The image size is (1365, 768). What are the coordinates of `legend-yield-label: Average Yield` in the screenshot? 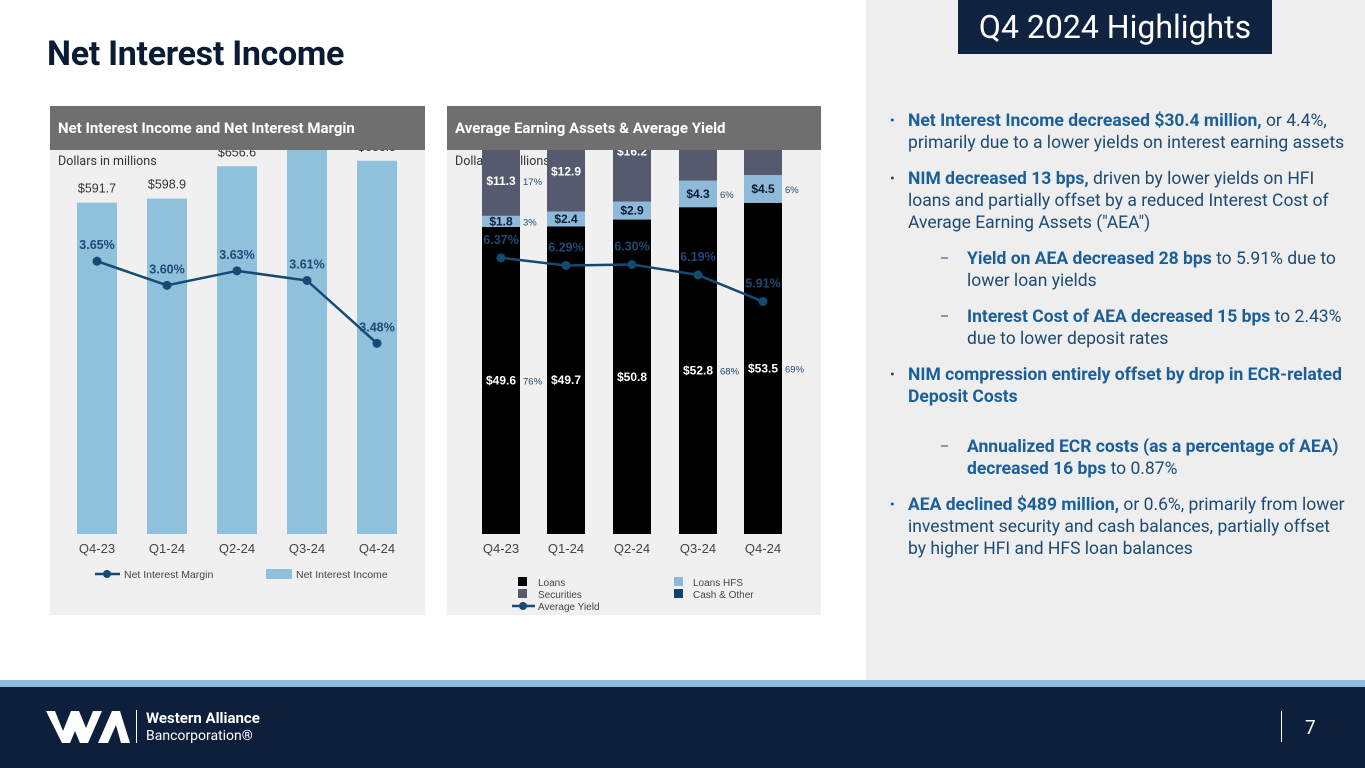 It's located at (569, 607).